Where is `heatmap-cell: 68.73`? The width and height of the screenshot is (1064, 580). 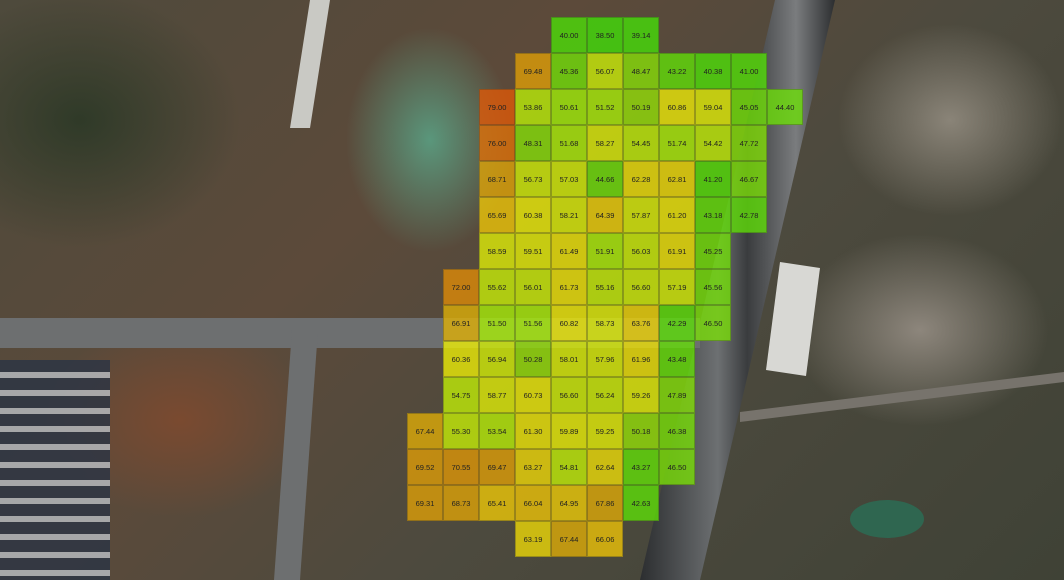
heatmap-cell: 68.73 is located at coordinates (461, 503).